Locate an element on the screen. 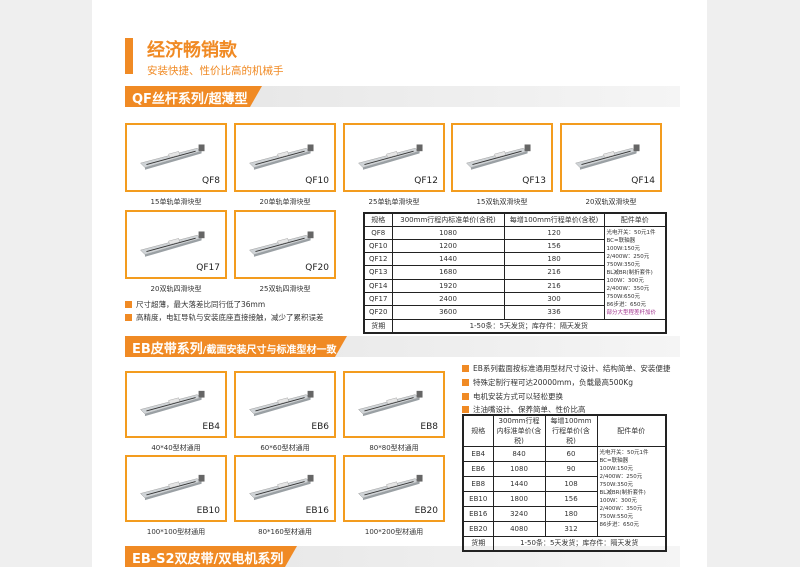 The height and width of the screenshot is (567, 800). product-model: EB4 is located at coordinates (211, 427).